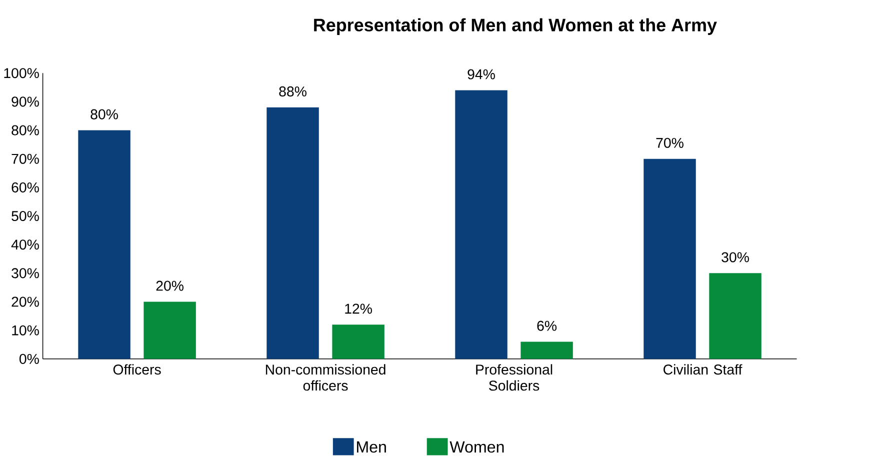  Describe the element at coordinates (25, 330) in the screenshot. I see `y-tick-label: 10%` at that location.